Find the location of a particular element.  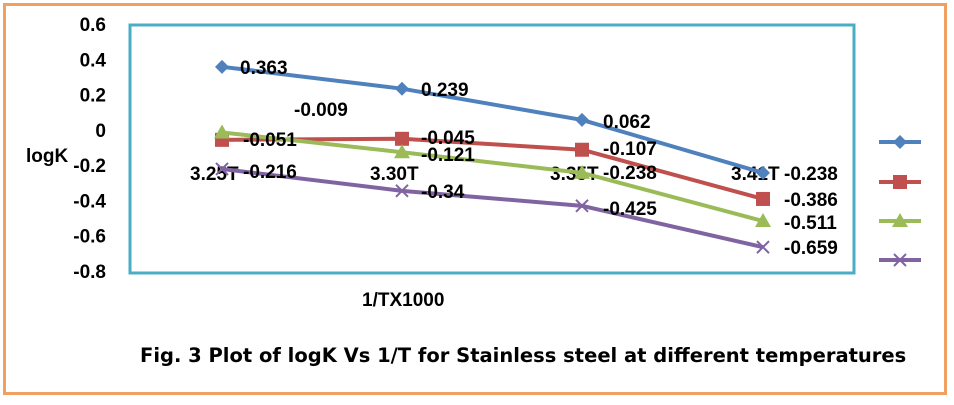

y-tick-label: -0.2 is located at coordinates (89, 166).